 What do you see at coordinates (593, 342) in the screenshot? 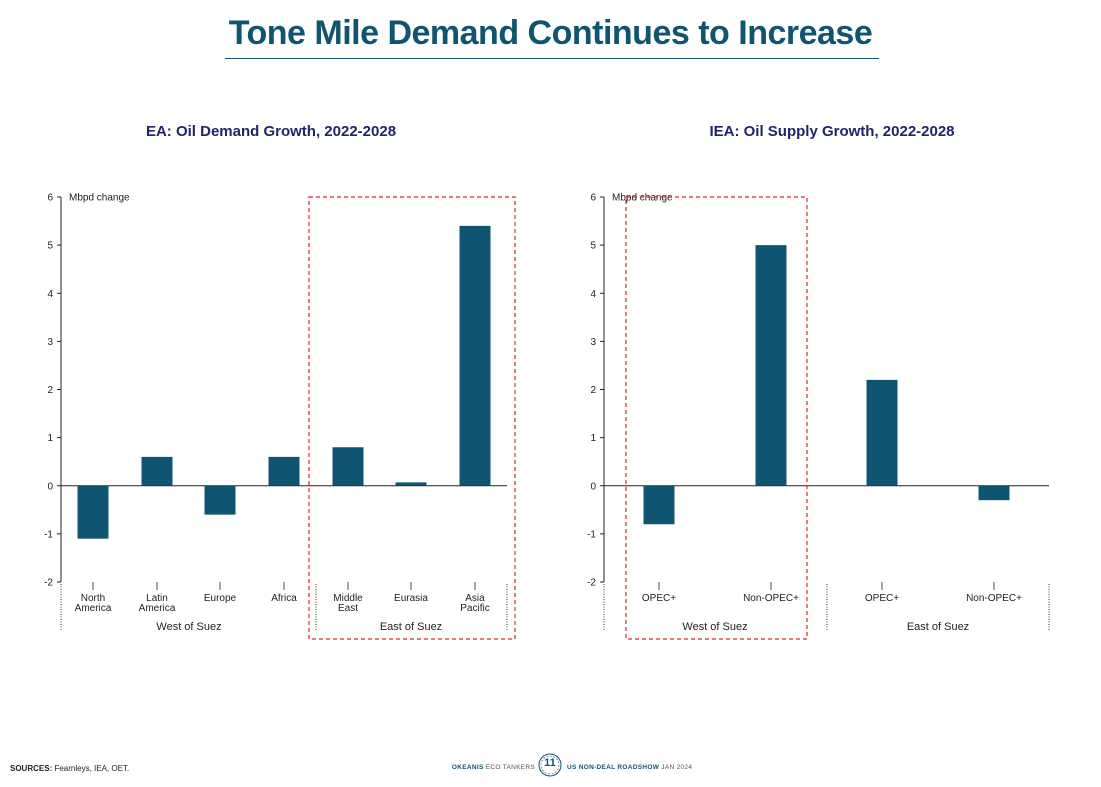
I see `supply-y-tick-label: 3` at bounding box center [593, 342].